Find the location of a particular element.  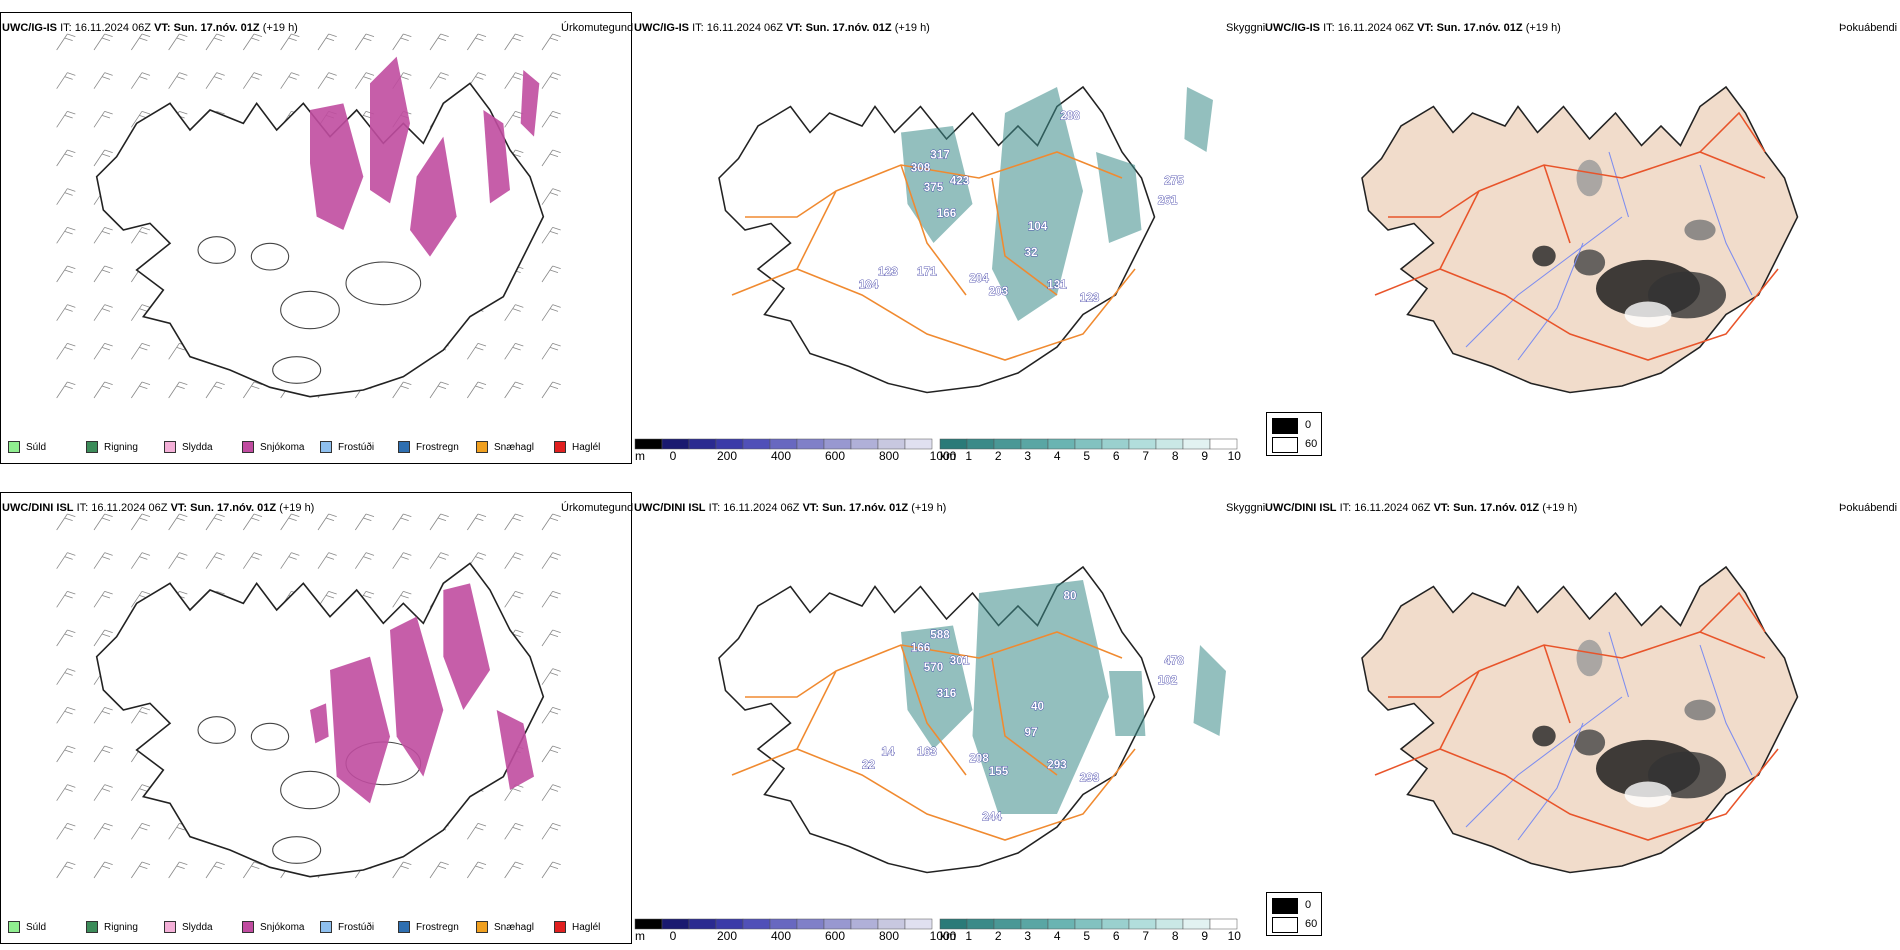

ceiling-label: 478 is located at coordinates (1174, 661).